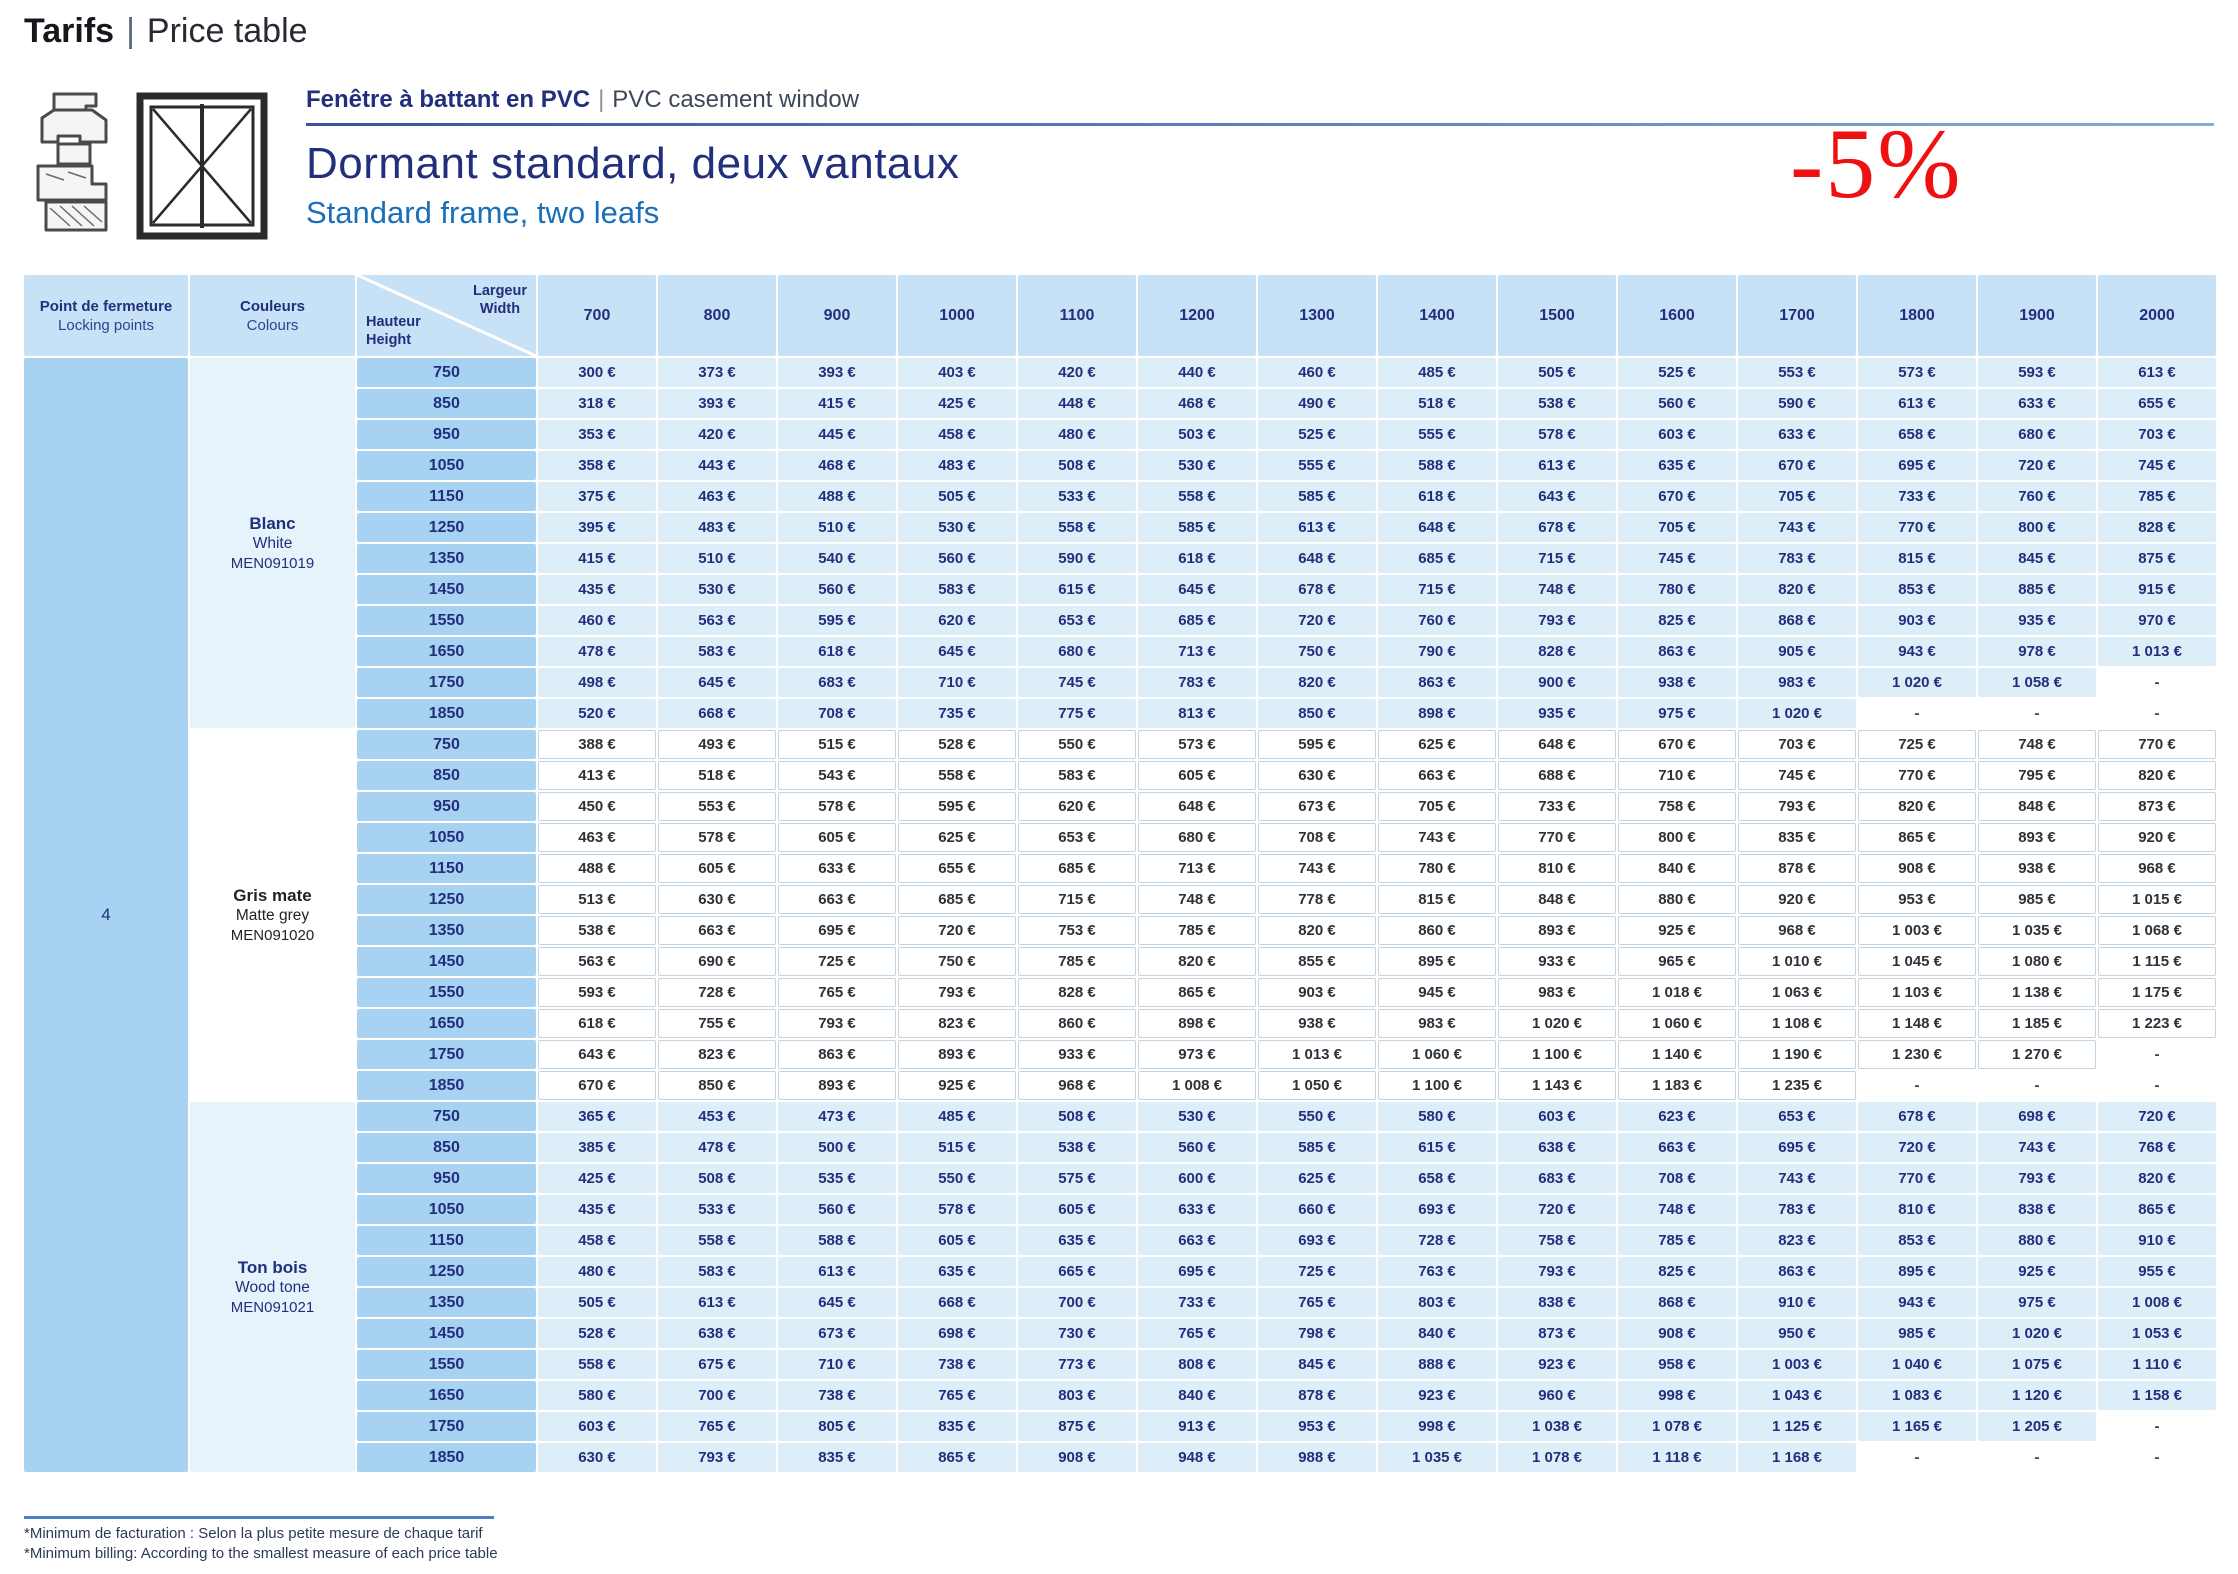 This screenshot has width=2238, height=1574. What do you see at coordinates (957, 992) in the screenshot?
I see `price-cell: 793 €` at bounding box center [957, 992].